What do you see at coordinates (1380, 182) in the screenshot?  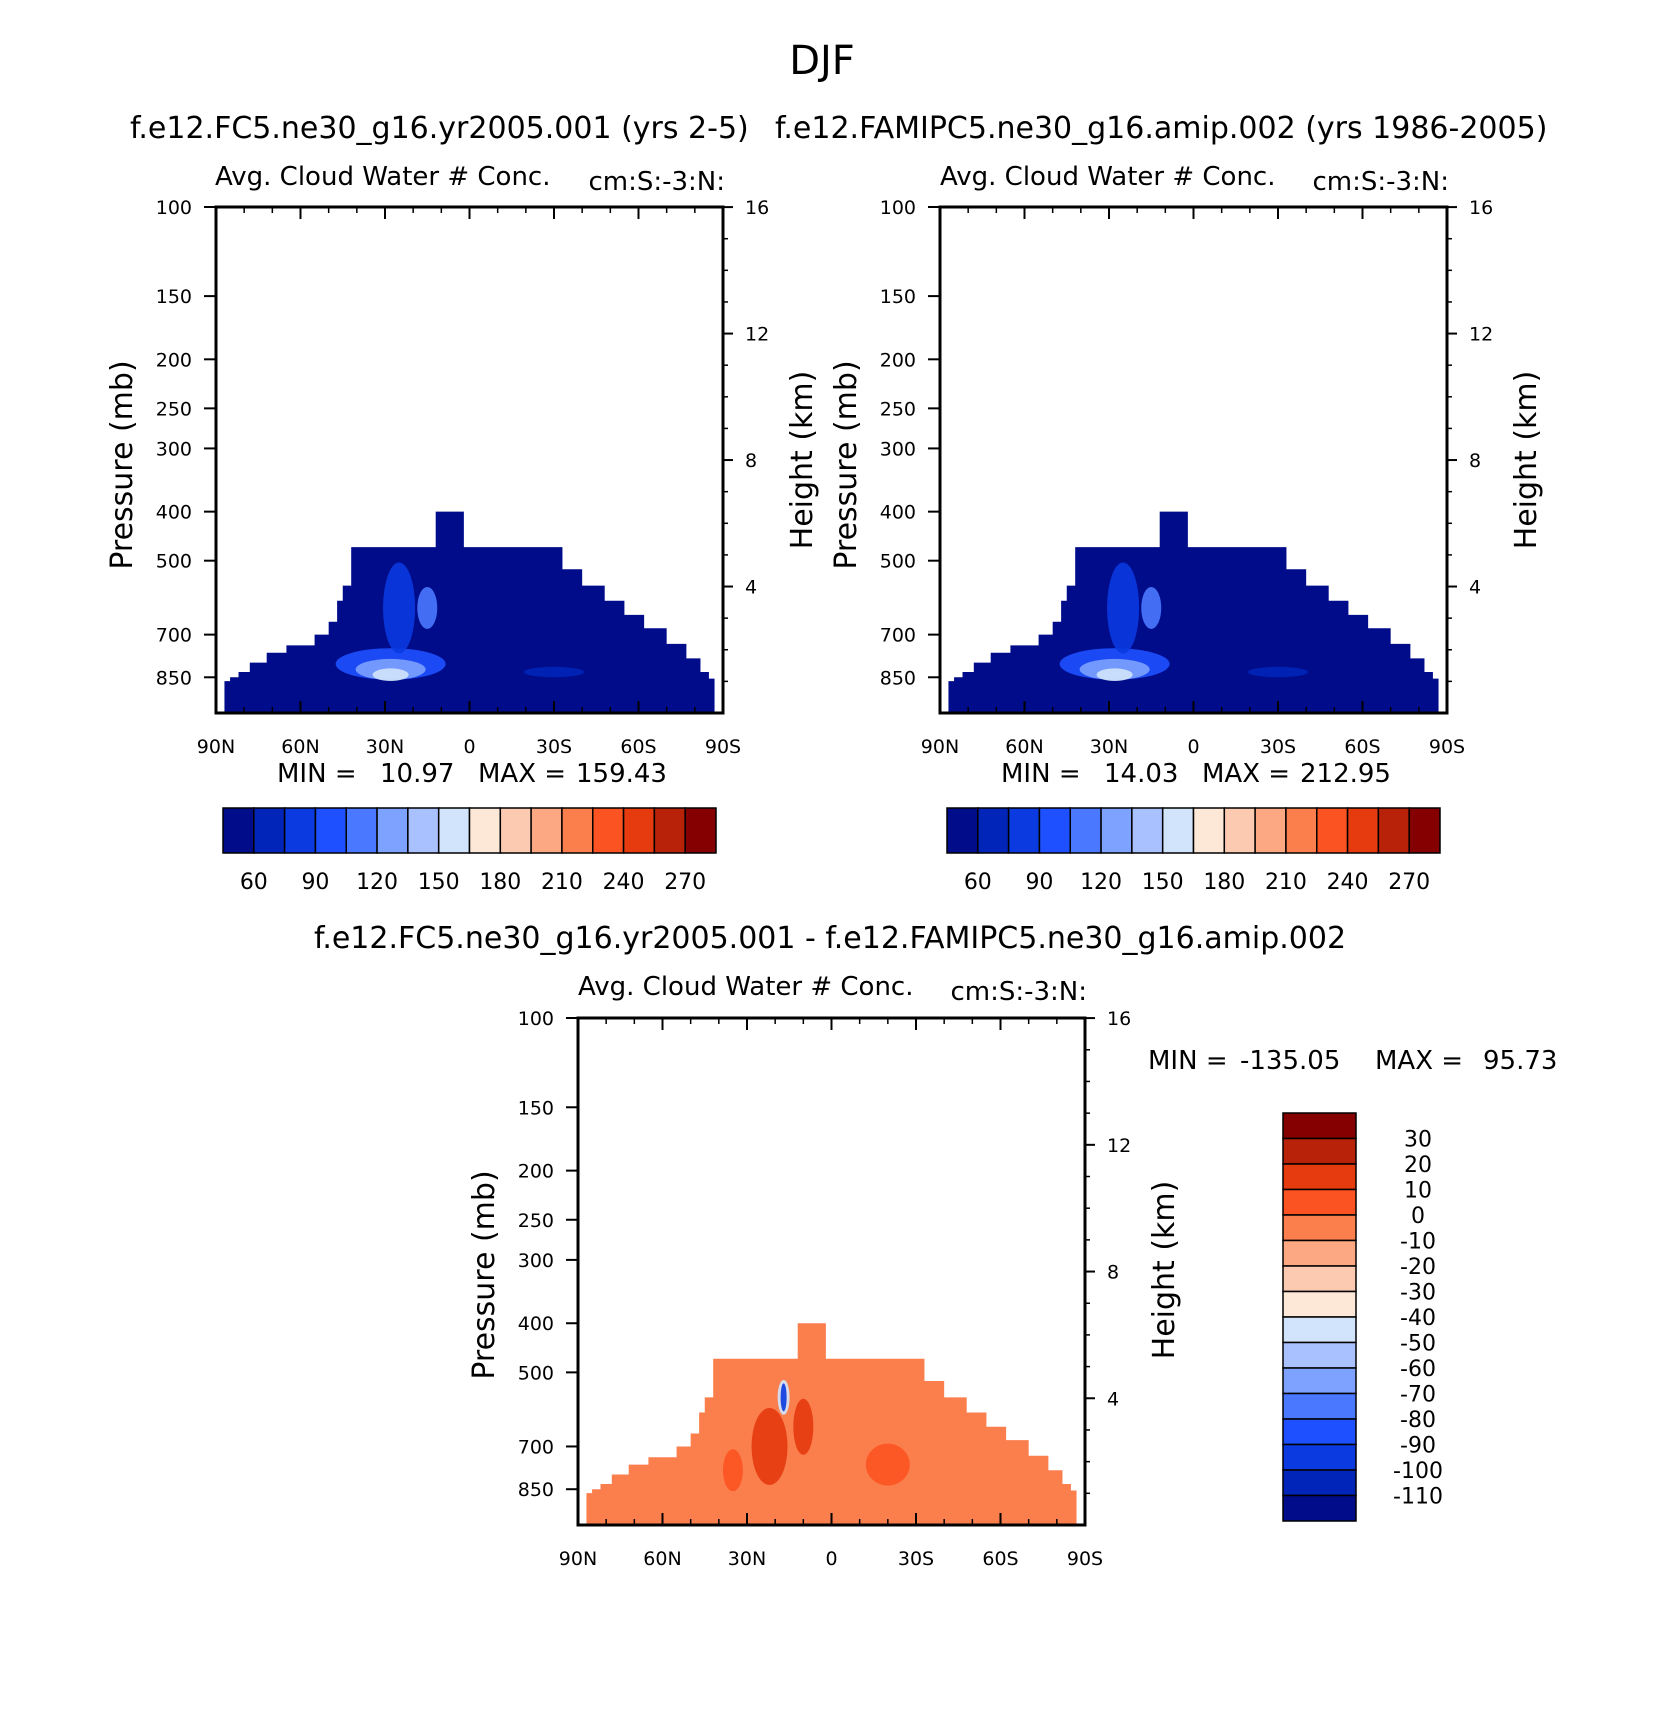 I see `panel-2-units-title: cm:S:-3:N:` at bounding box center [1380, 182].